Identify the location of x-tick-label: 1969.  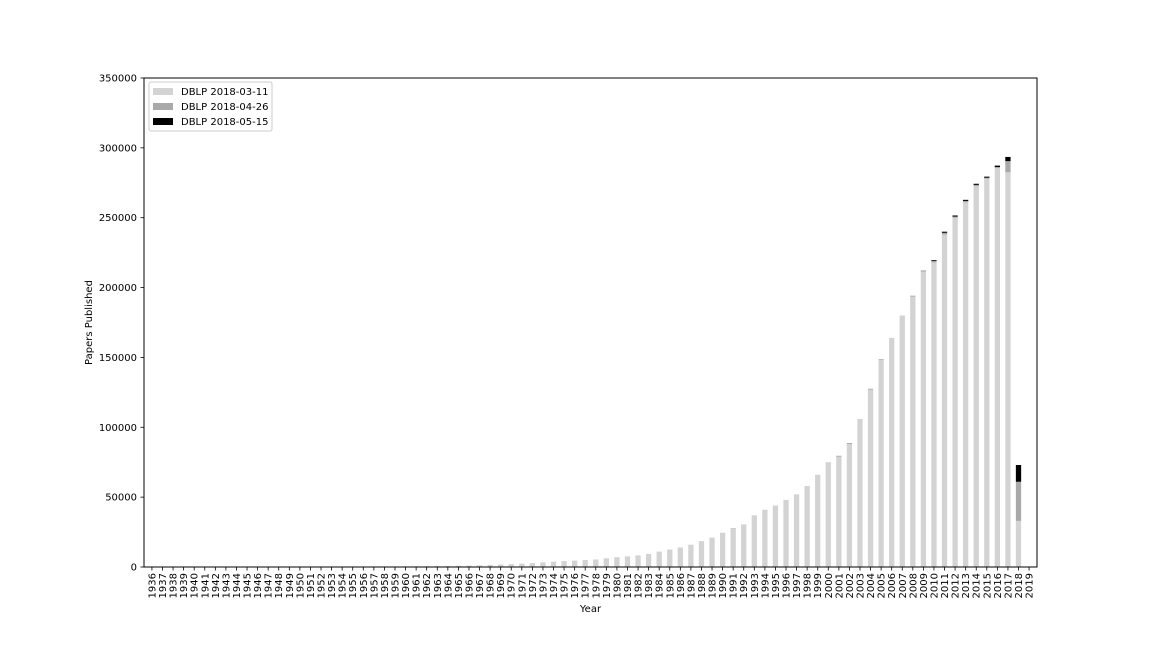
(501, 585).